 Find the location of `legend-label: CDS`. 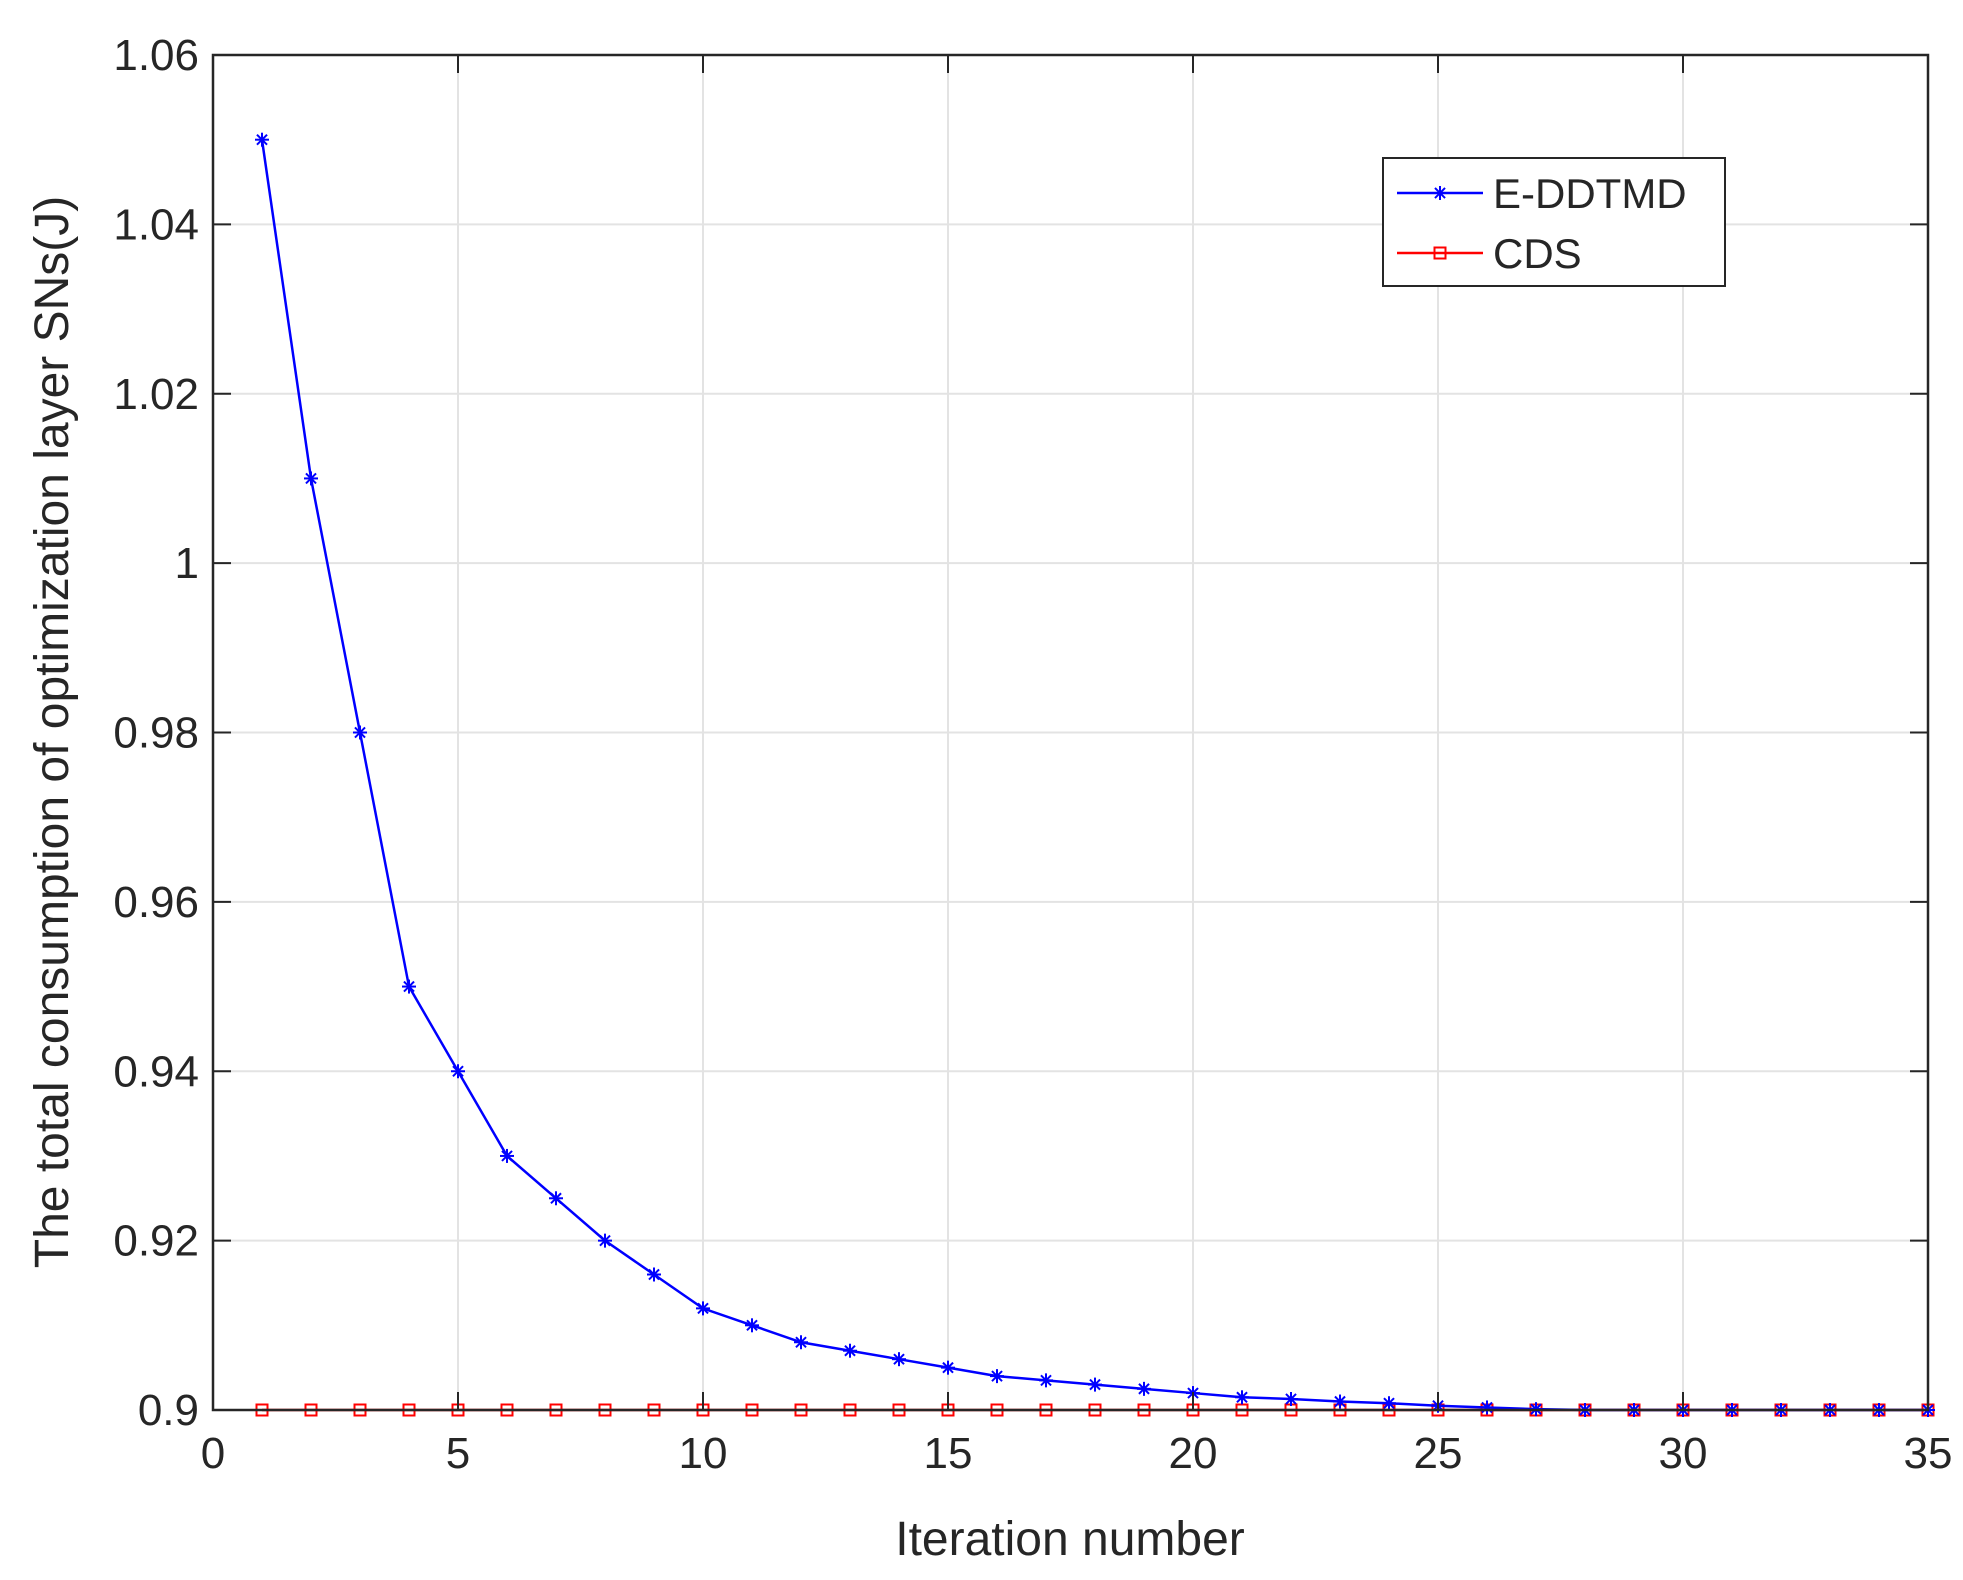

legend-label: CDS is located at coordinates (1537, 253).